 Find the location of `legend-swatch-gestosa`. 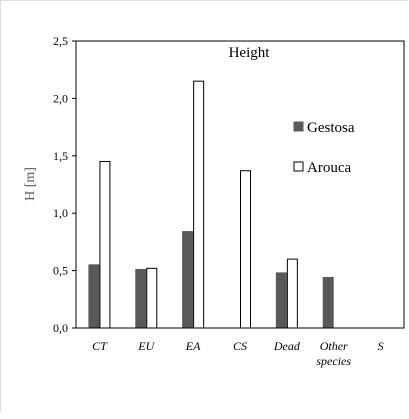

legend-swatch-gestosa is located at coordinates (298, 126).